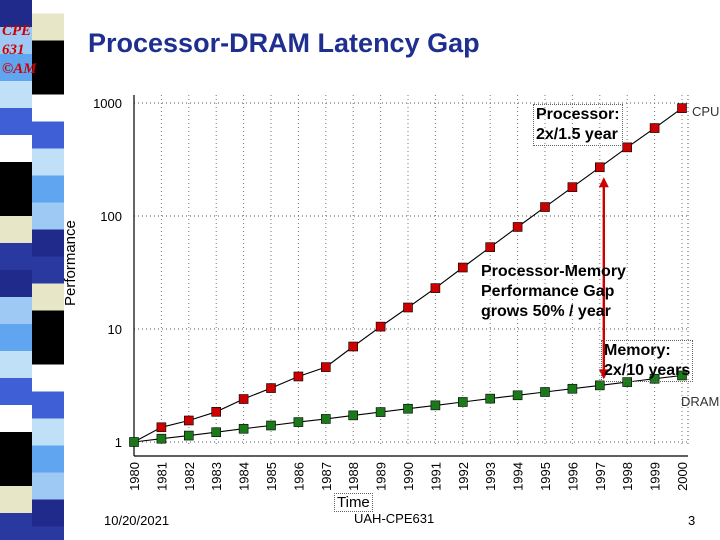 The height and width of the screenshot is (540, 720). What do you see at coordinates (19, 69) in the screenshot?
I see `logo-line: ©AM` at bounding box center [19, 69].